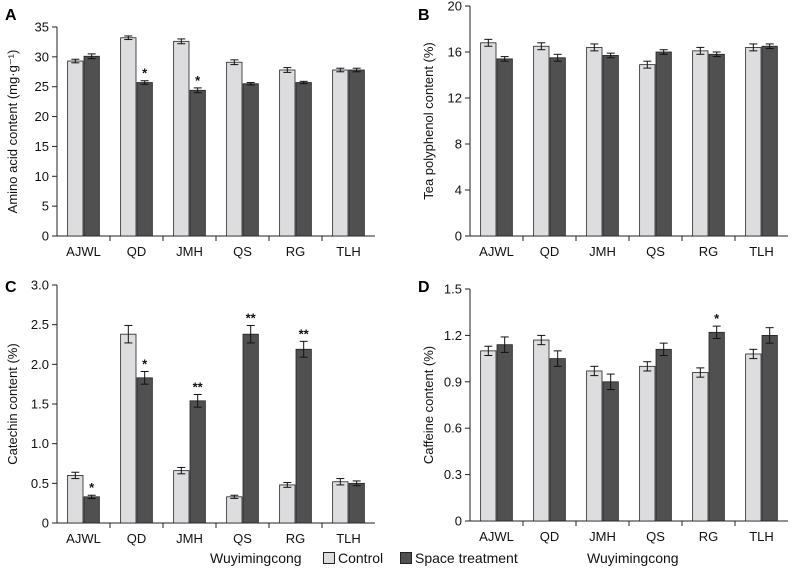 This screenshot has width=800, height=569. What do you see at coordinates (11, 15) in the screenshot?
I see `panel-label-a: A` at bounding box center [11, 15].